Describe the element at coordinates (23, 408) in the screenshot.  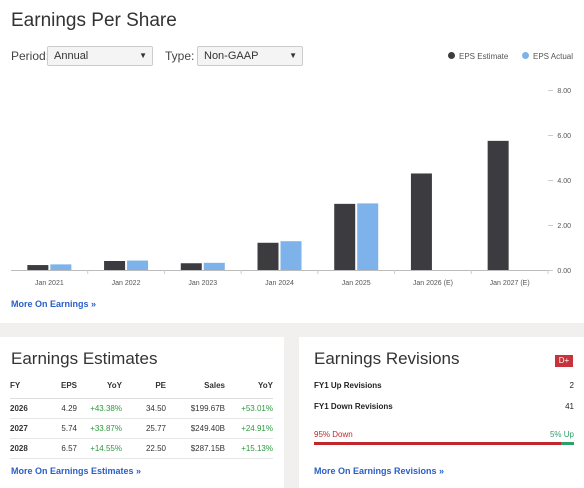
I see `cell-fy: 2026` at that location.